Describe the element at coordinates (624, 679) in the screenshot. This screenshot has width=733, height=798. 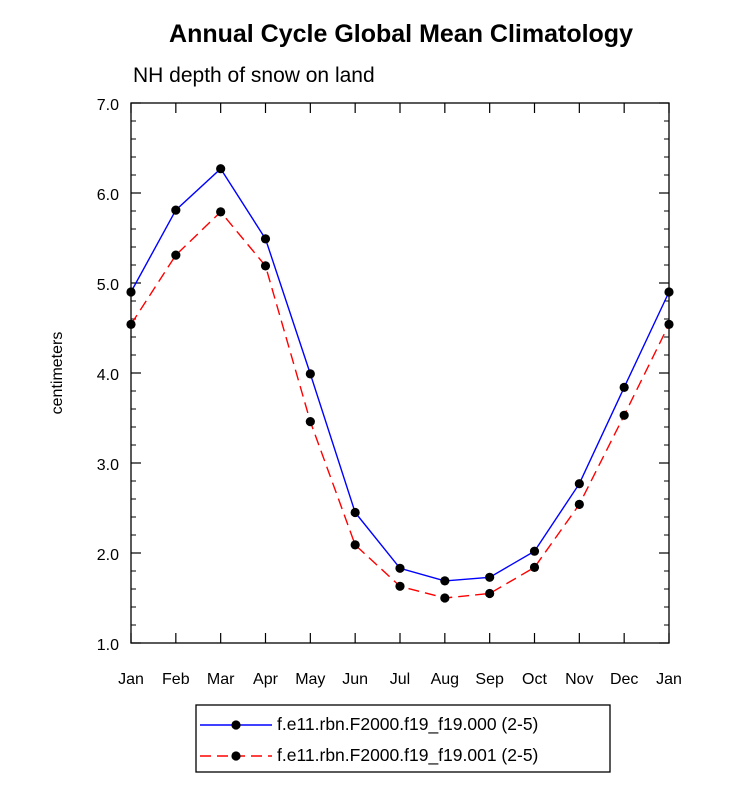
I see `x-tick-label: Dec` at that location.